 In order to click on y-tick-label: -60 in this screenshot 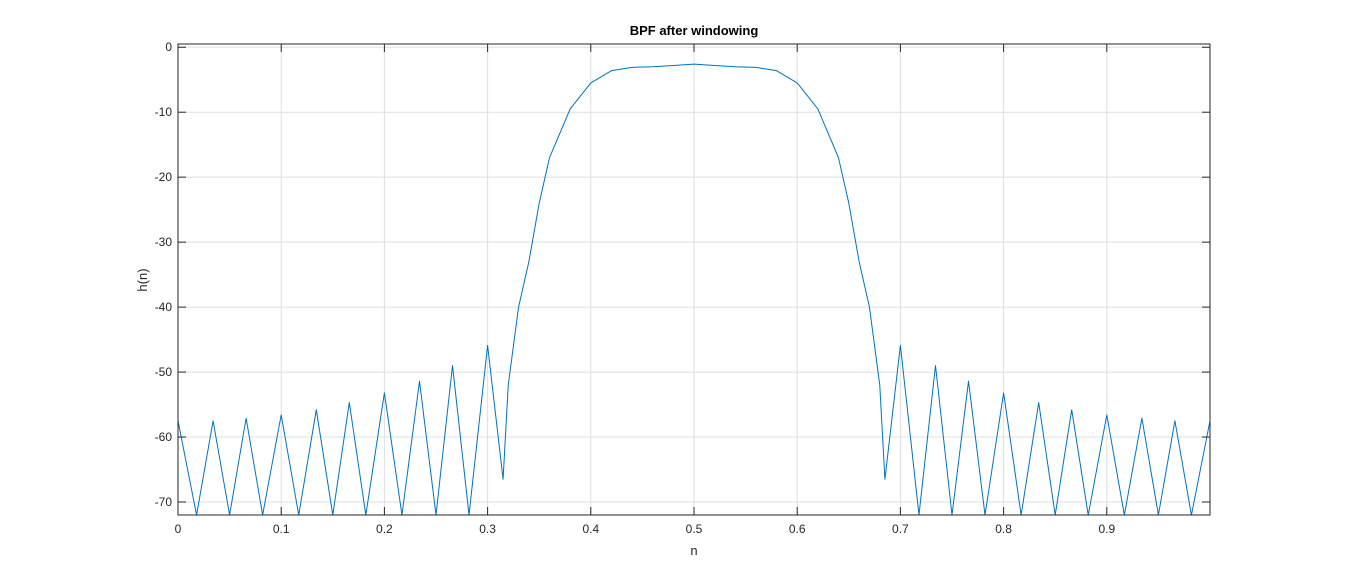, I will do `click(164, 437)`.